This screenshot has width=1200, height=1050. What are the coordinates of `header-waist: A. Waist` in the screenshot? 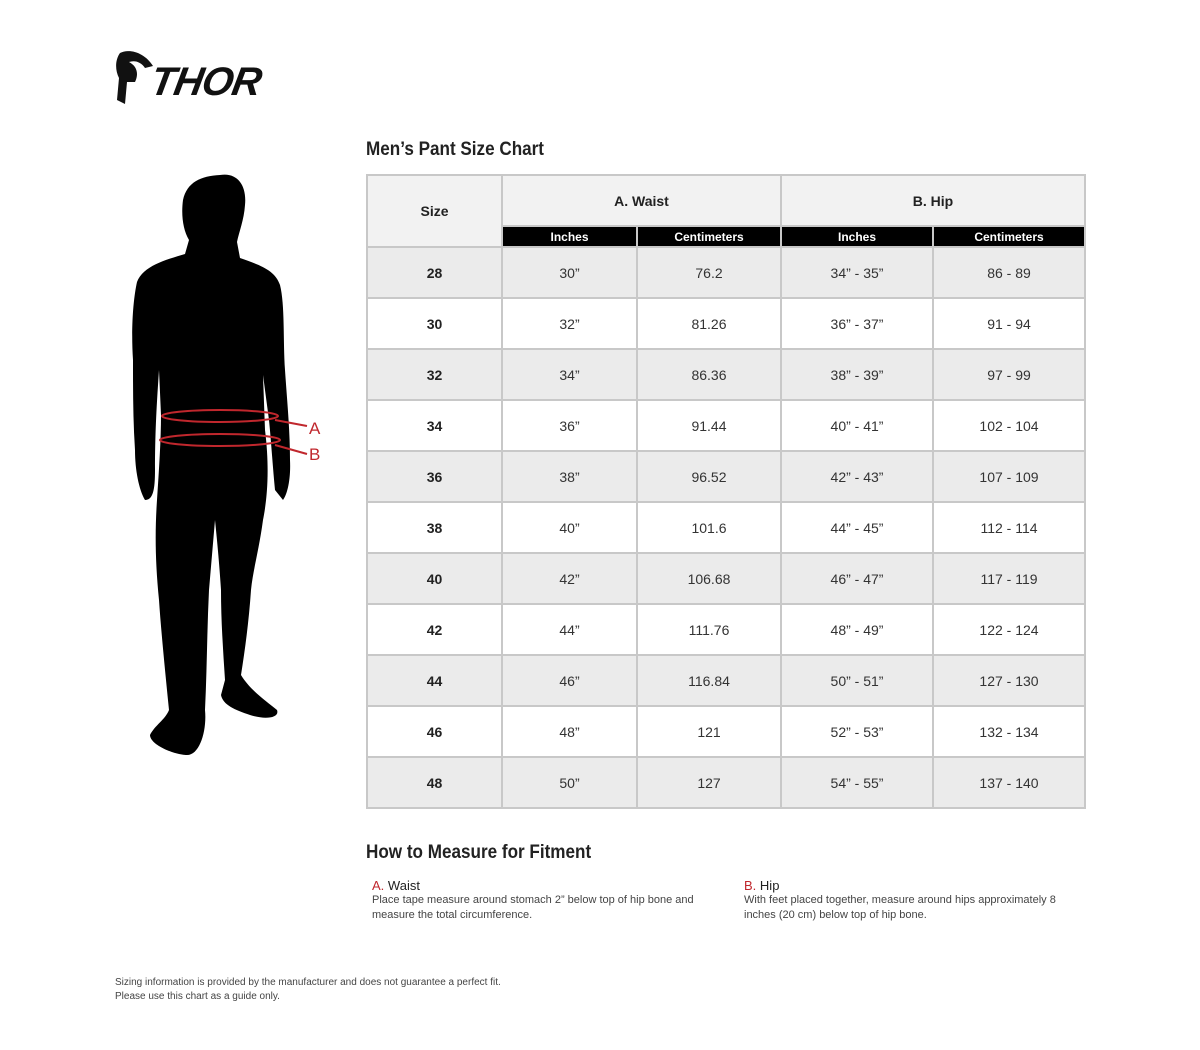 It's located at (641, 200).